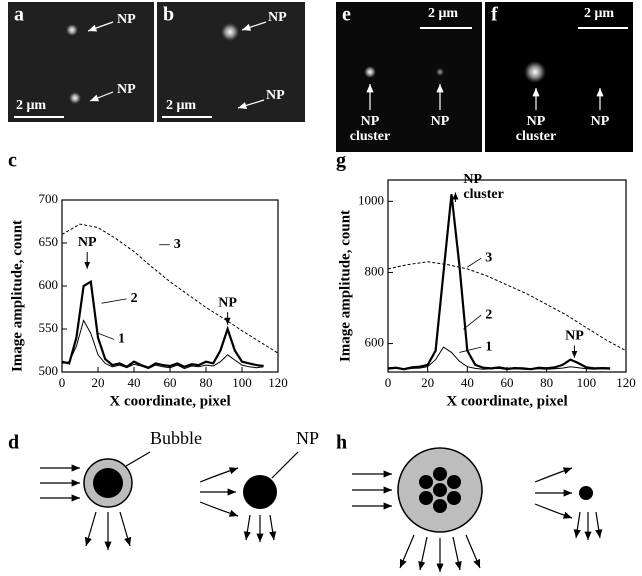  I want to click on panel-letter: d, so click(13, 443).